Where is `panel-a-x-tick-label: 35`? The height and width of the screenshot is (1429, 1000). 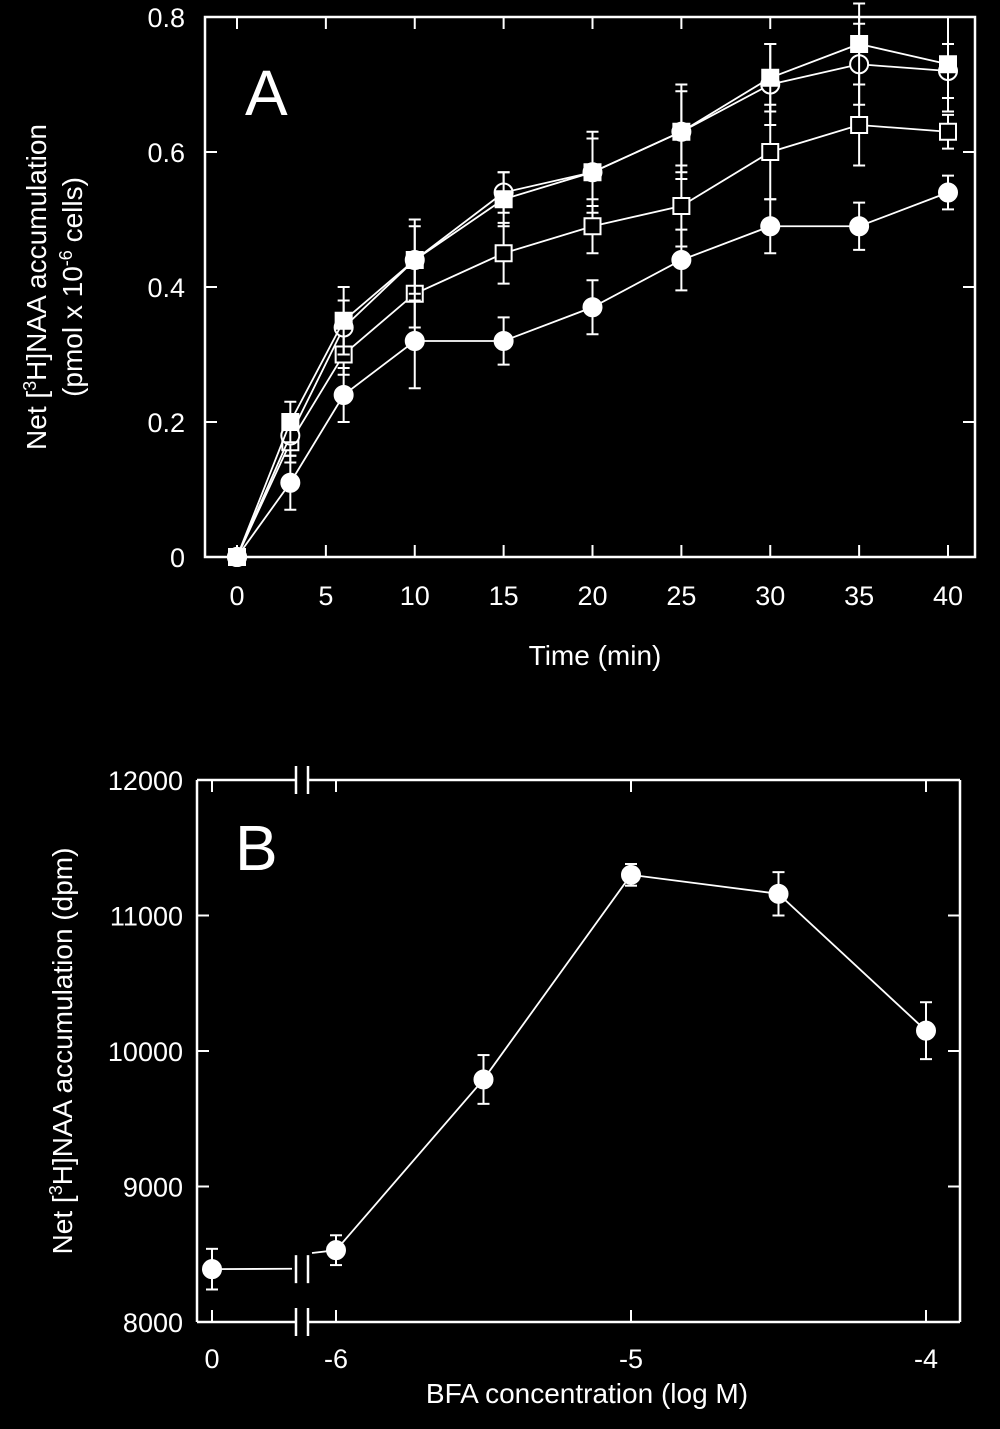 panel-a-x-tick-label: 35 is located at coordinates (859, 596).